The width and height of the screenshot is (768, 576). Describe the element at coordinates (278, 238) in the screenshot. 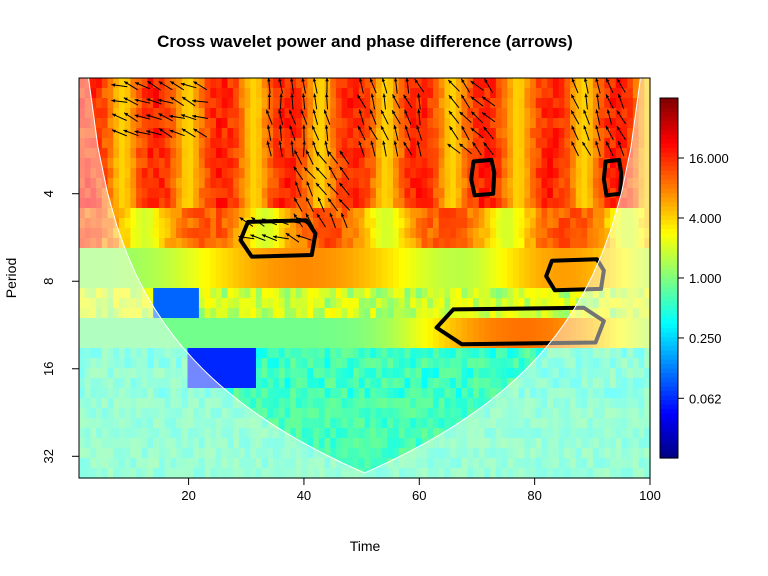

I see `significance-contour` at that location.